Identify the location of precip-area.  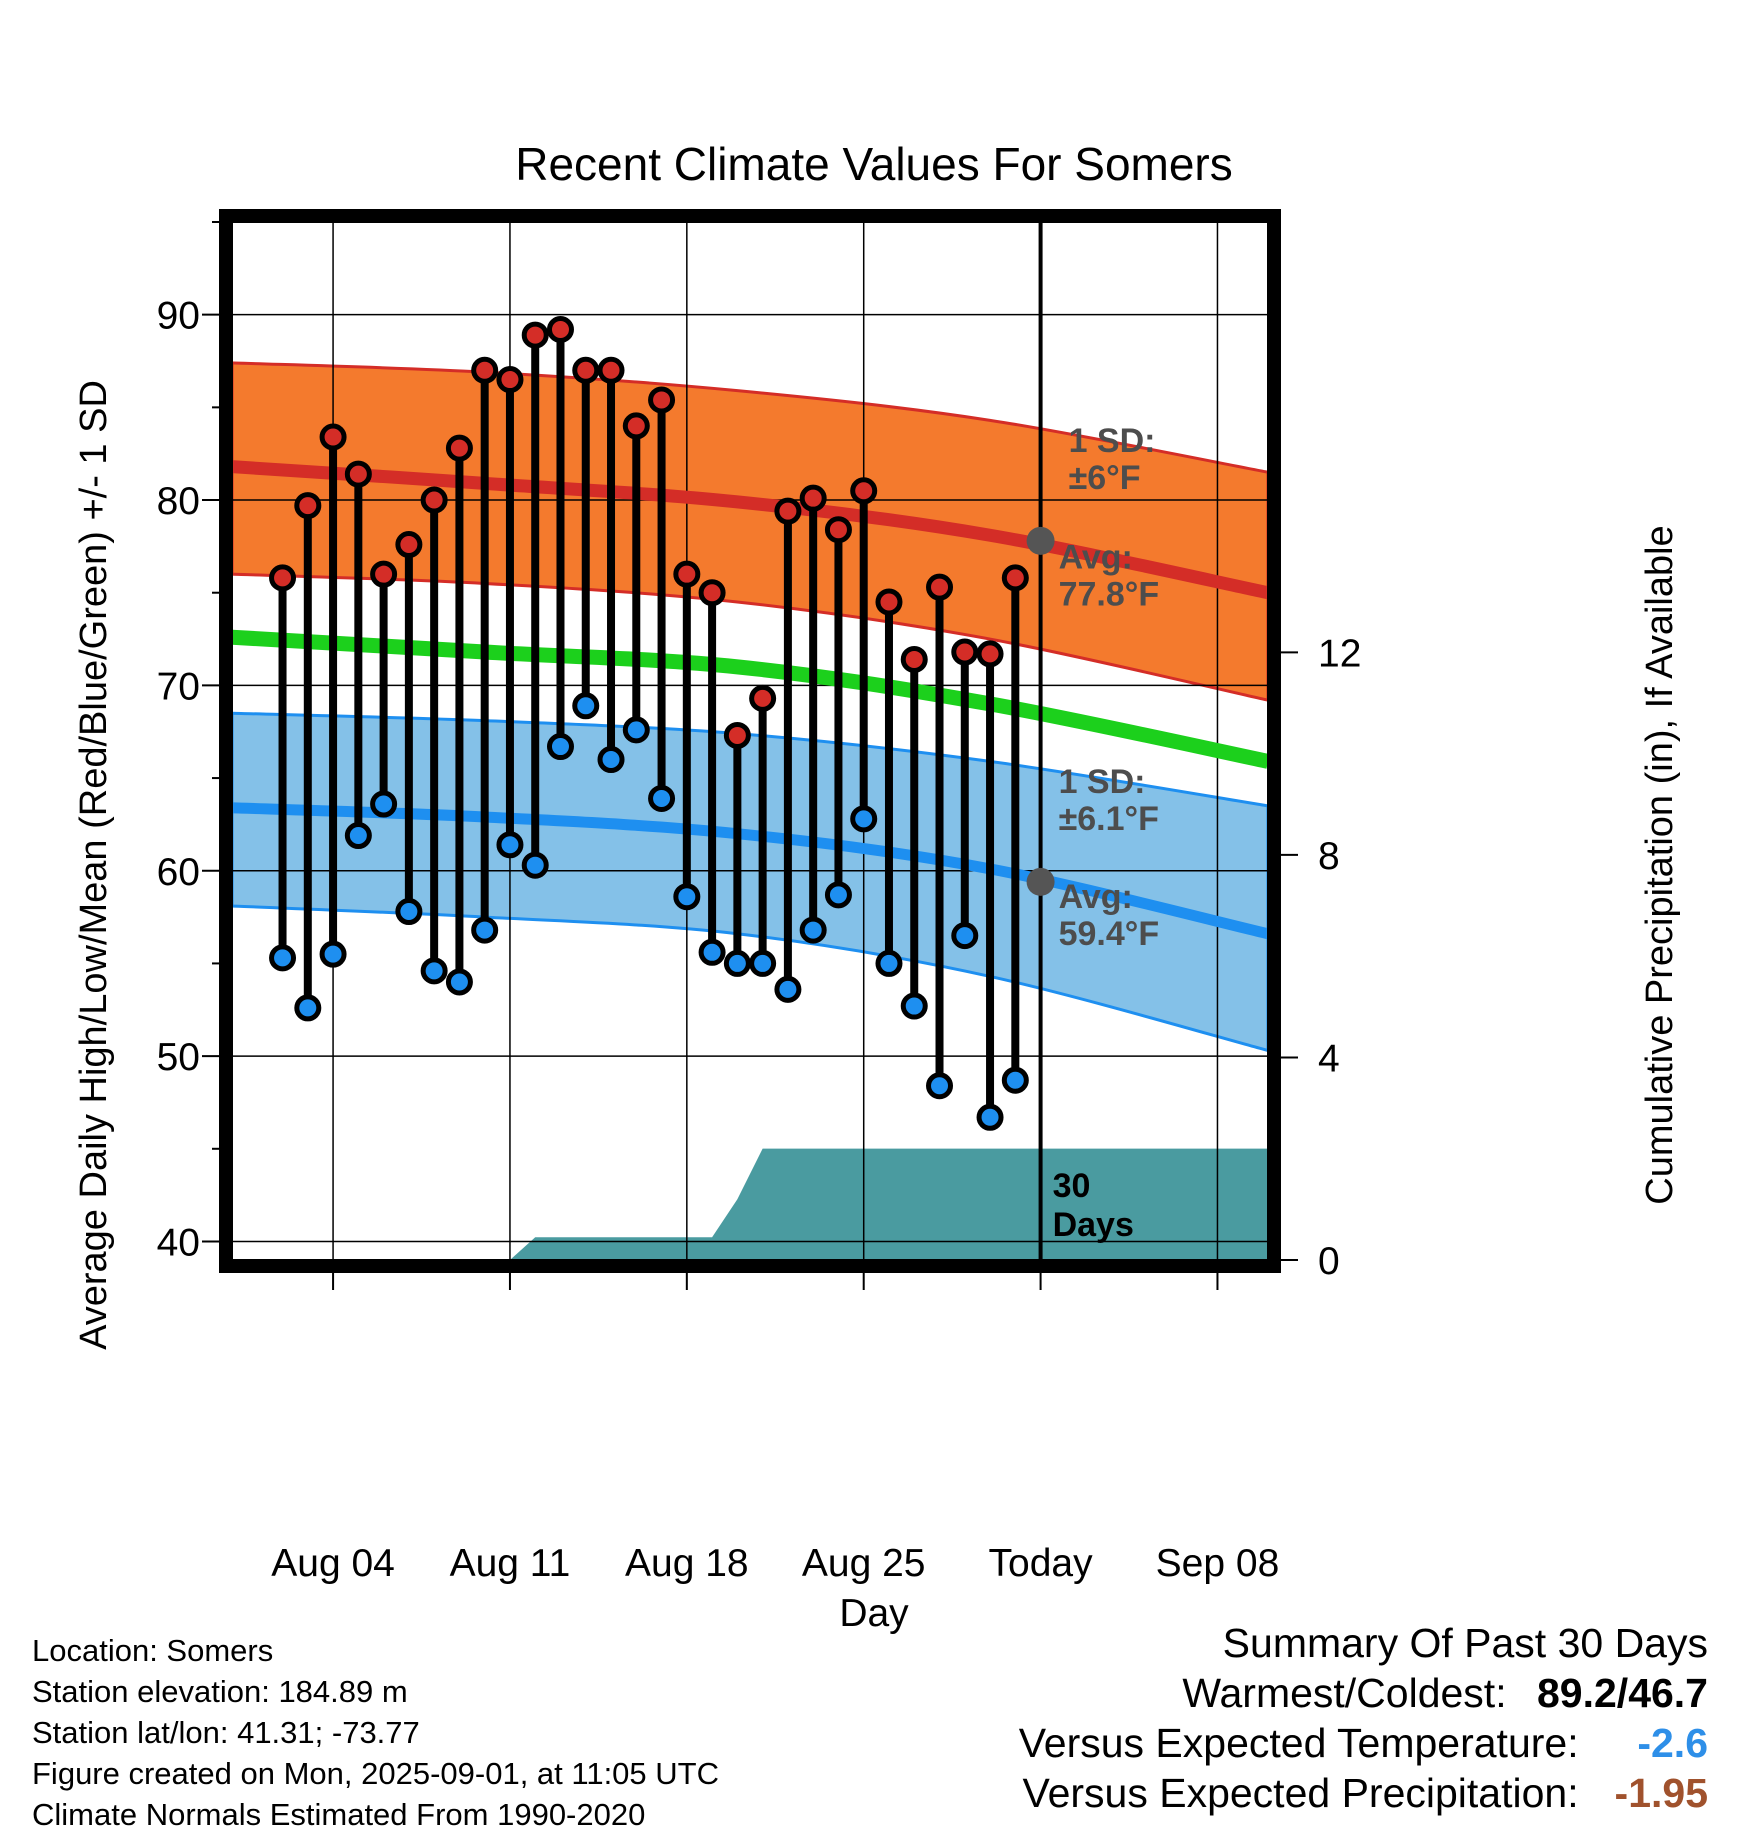
(750, 1204).